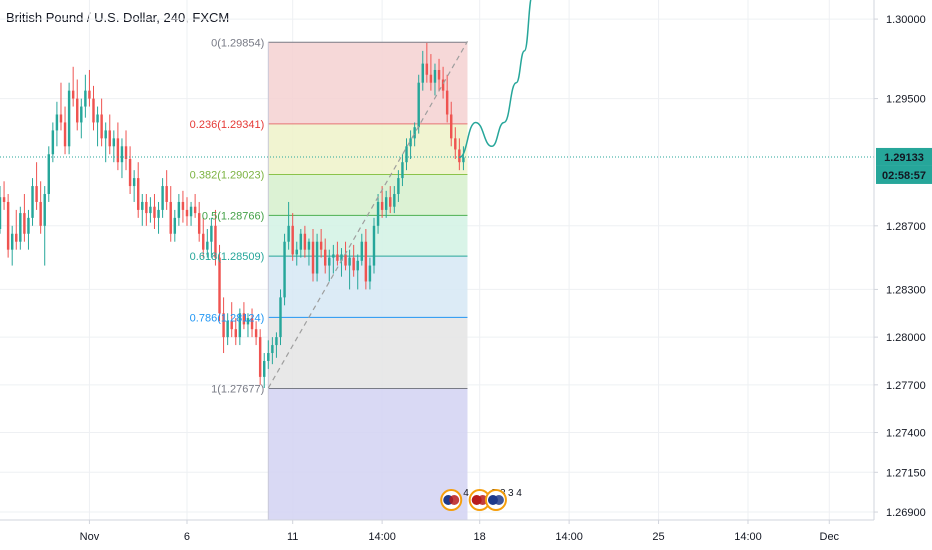  What do you see at coordinates (906, 513) in the screenshot?
I see `y-tick-label: 1.26900` at bounding box center [906, 513].